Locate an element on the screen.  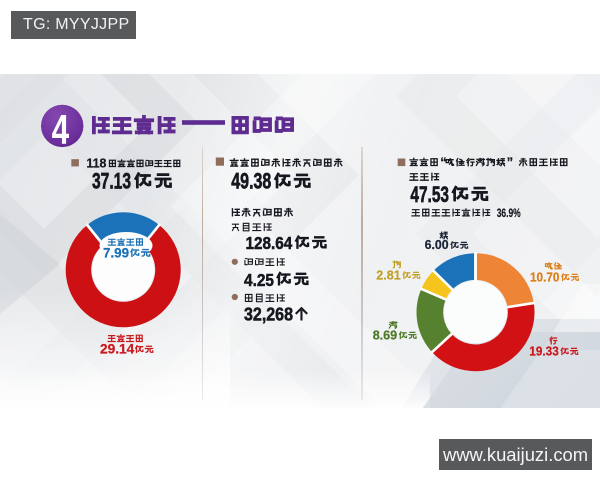
svg-text: 6.00 is located at coordinates (437, 244).